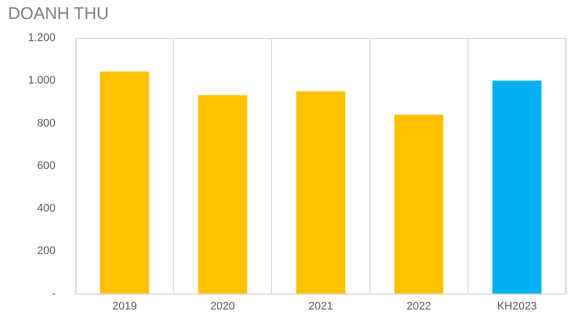  What do you see at coordinates (46, 123) in the screenshot?
I see `y-tick-label: 800` at bounding box center [46, 123].